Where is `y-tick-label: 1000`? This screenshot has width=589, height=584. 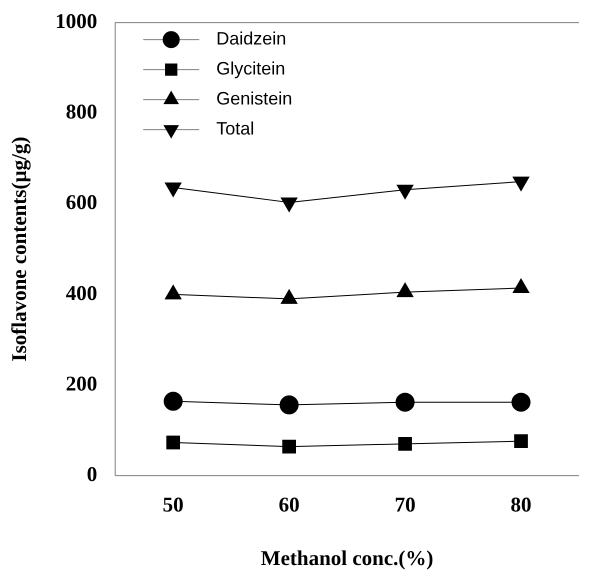 y-tick-label: 1000 is located at coordinates (76, 21).